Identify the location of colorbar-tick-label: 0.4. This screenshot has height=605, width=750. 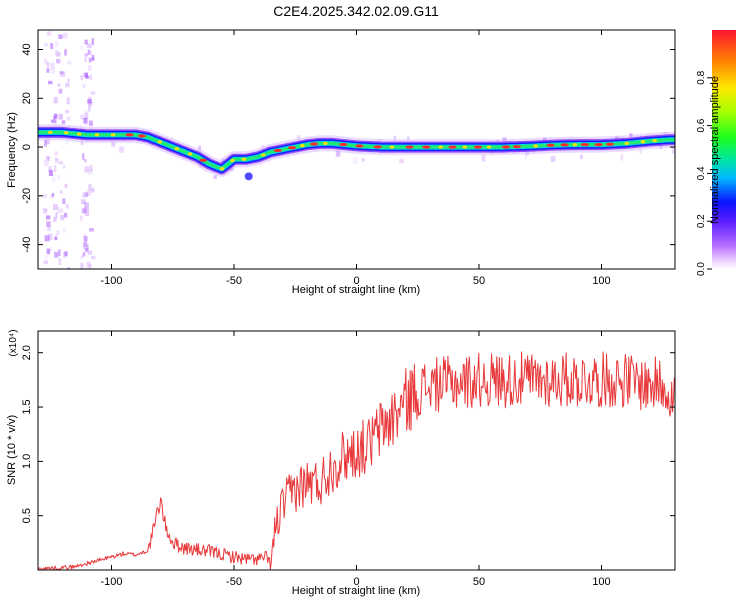
(701, 173).